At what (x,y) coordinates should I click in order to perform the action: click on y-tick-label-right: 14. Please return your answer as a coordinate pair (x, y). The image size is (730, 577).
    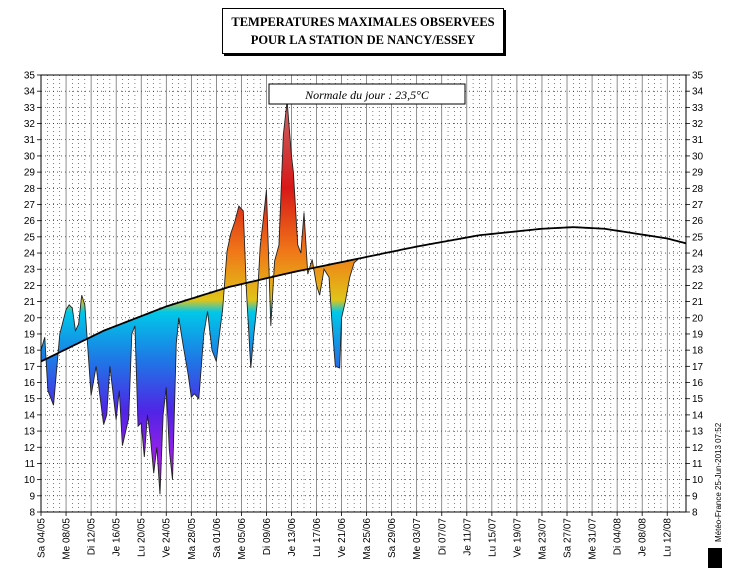
    Looking at the image, I should click on (698, 415).